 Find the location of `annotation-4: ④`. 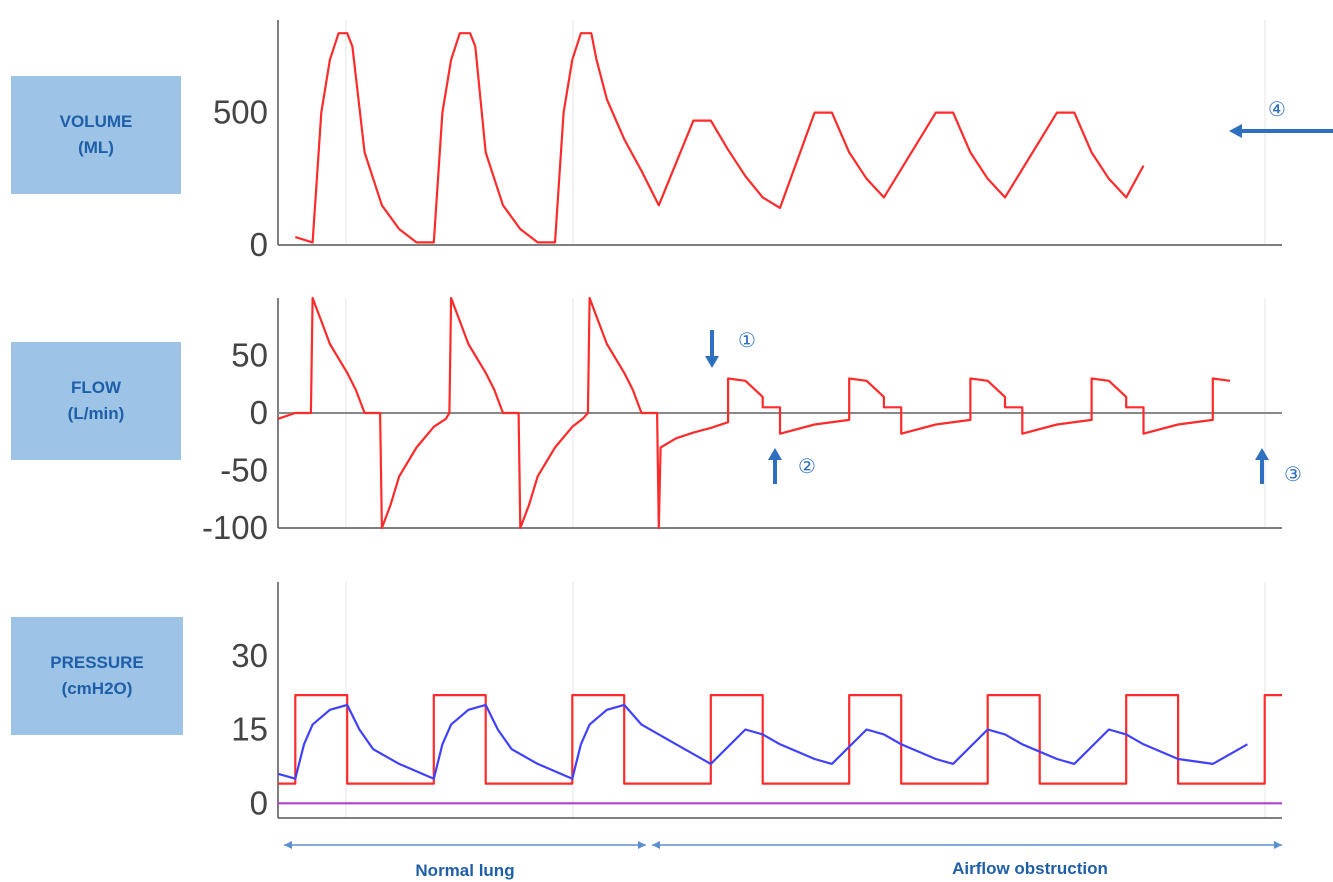

annotation-4: ④ is located at coordinates (1281, 117).